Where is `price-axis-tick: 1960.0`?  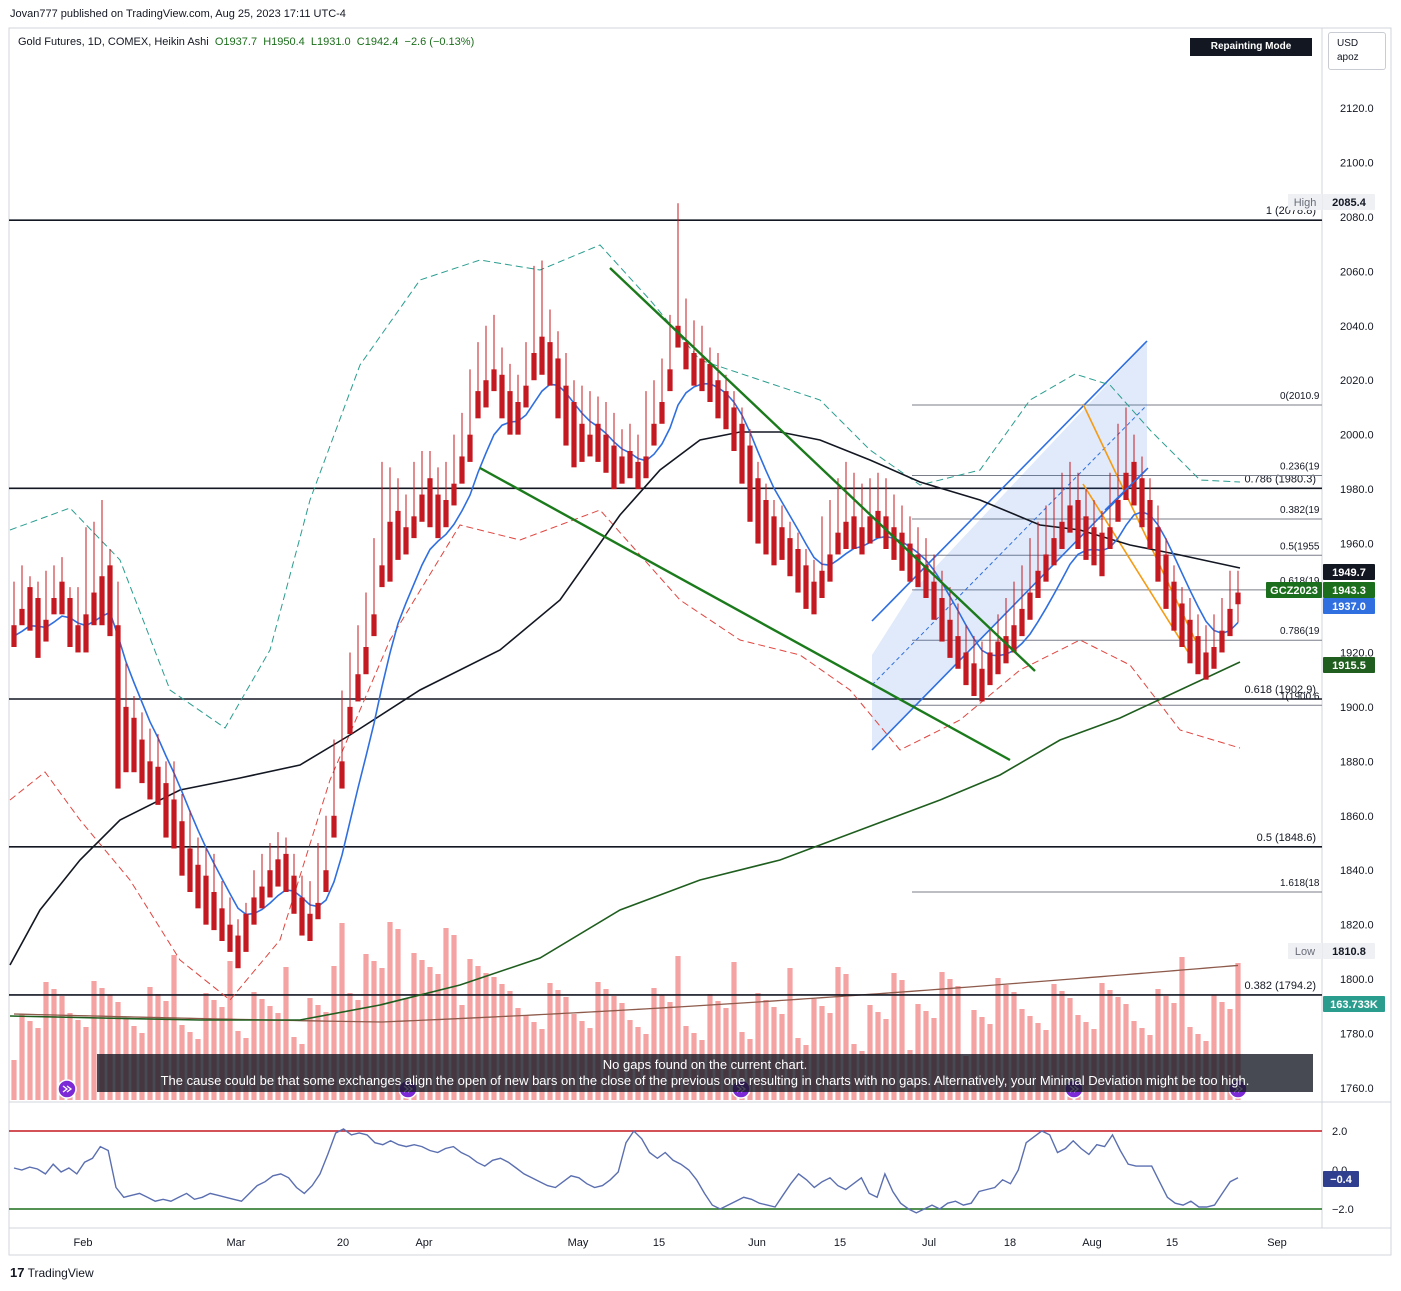 price-axis-tick: 1960.0 is located at coordinates (1357, 545).